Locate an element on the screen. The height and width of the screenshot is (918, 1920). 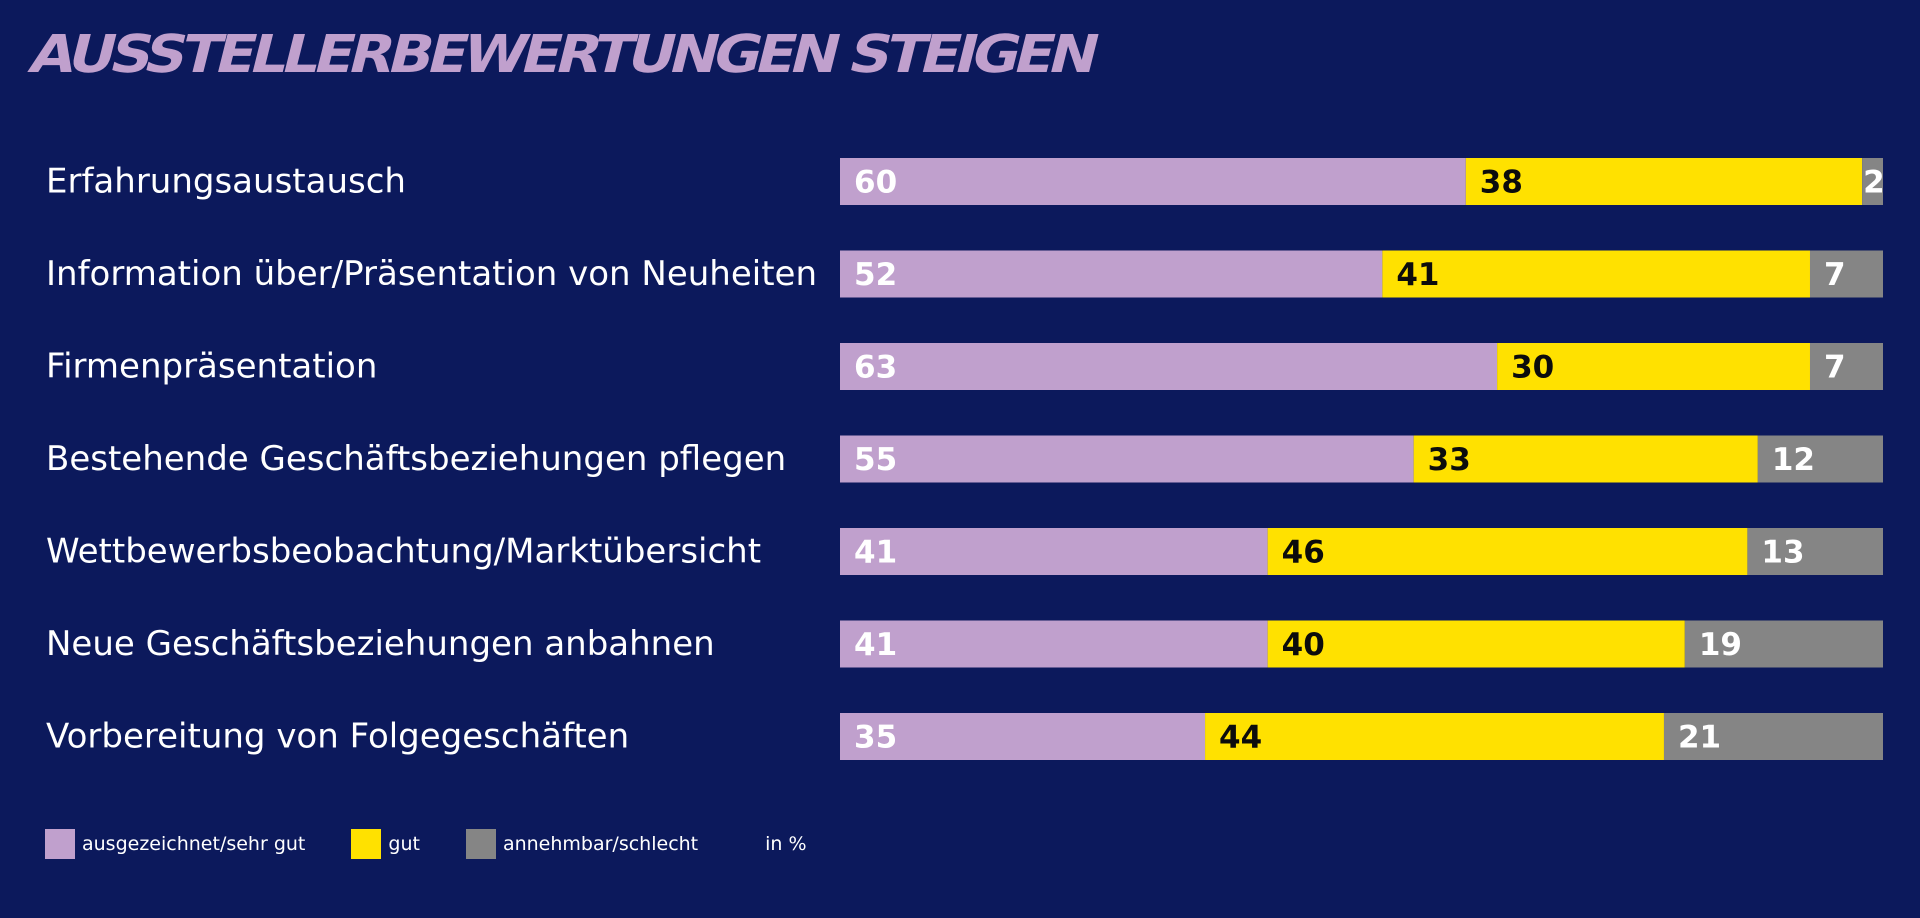
legend-swatch-gut is located at coordinates (366, 844).